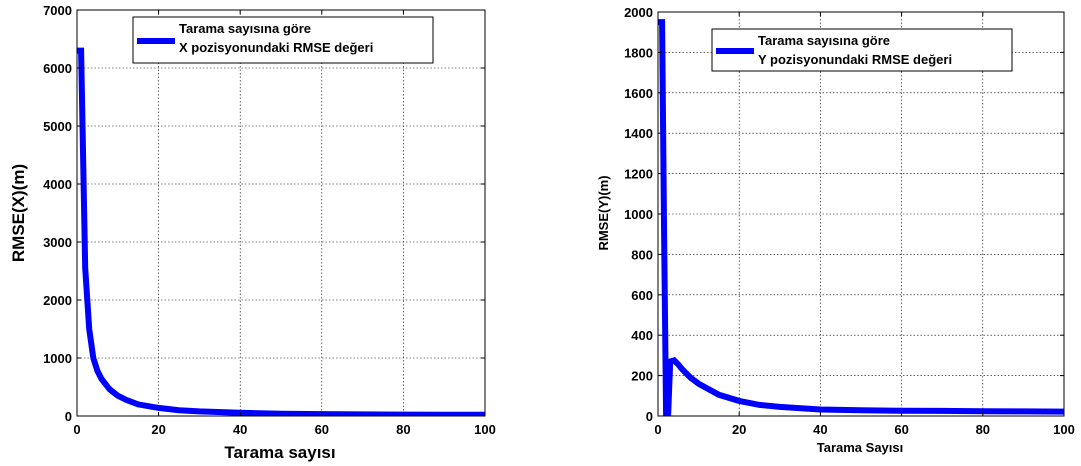 This screenshot has width=1081, height=466. I want to click on y-tick-label: 1600, so click(638, 93).